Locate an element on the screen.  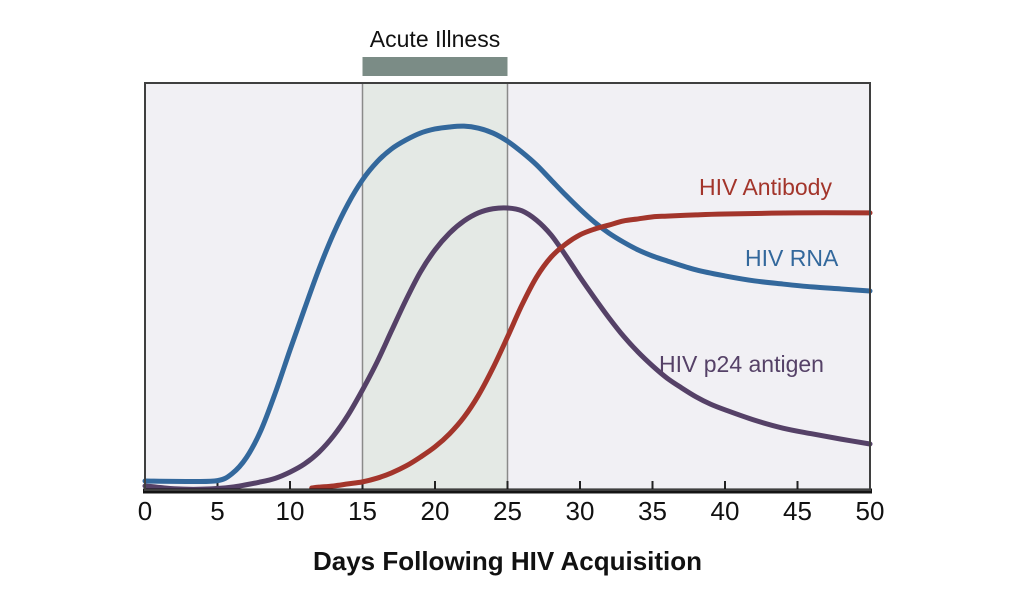
x-tick-label: 25 is located at coordinates (507, 511).